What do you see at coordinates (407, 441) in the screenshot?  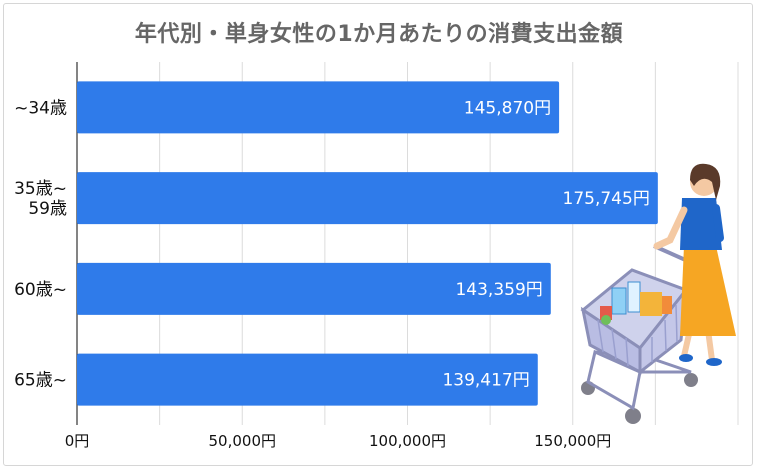 I see `x-tick-label: 100,000円` at bounding box center [407, 441].